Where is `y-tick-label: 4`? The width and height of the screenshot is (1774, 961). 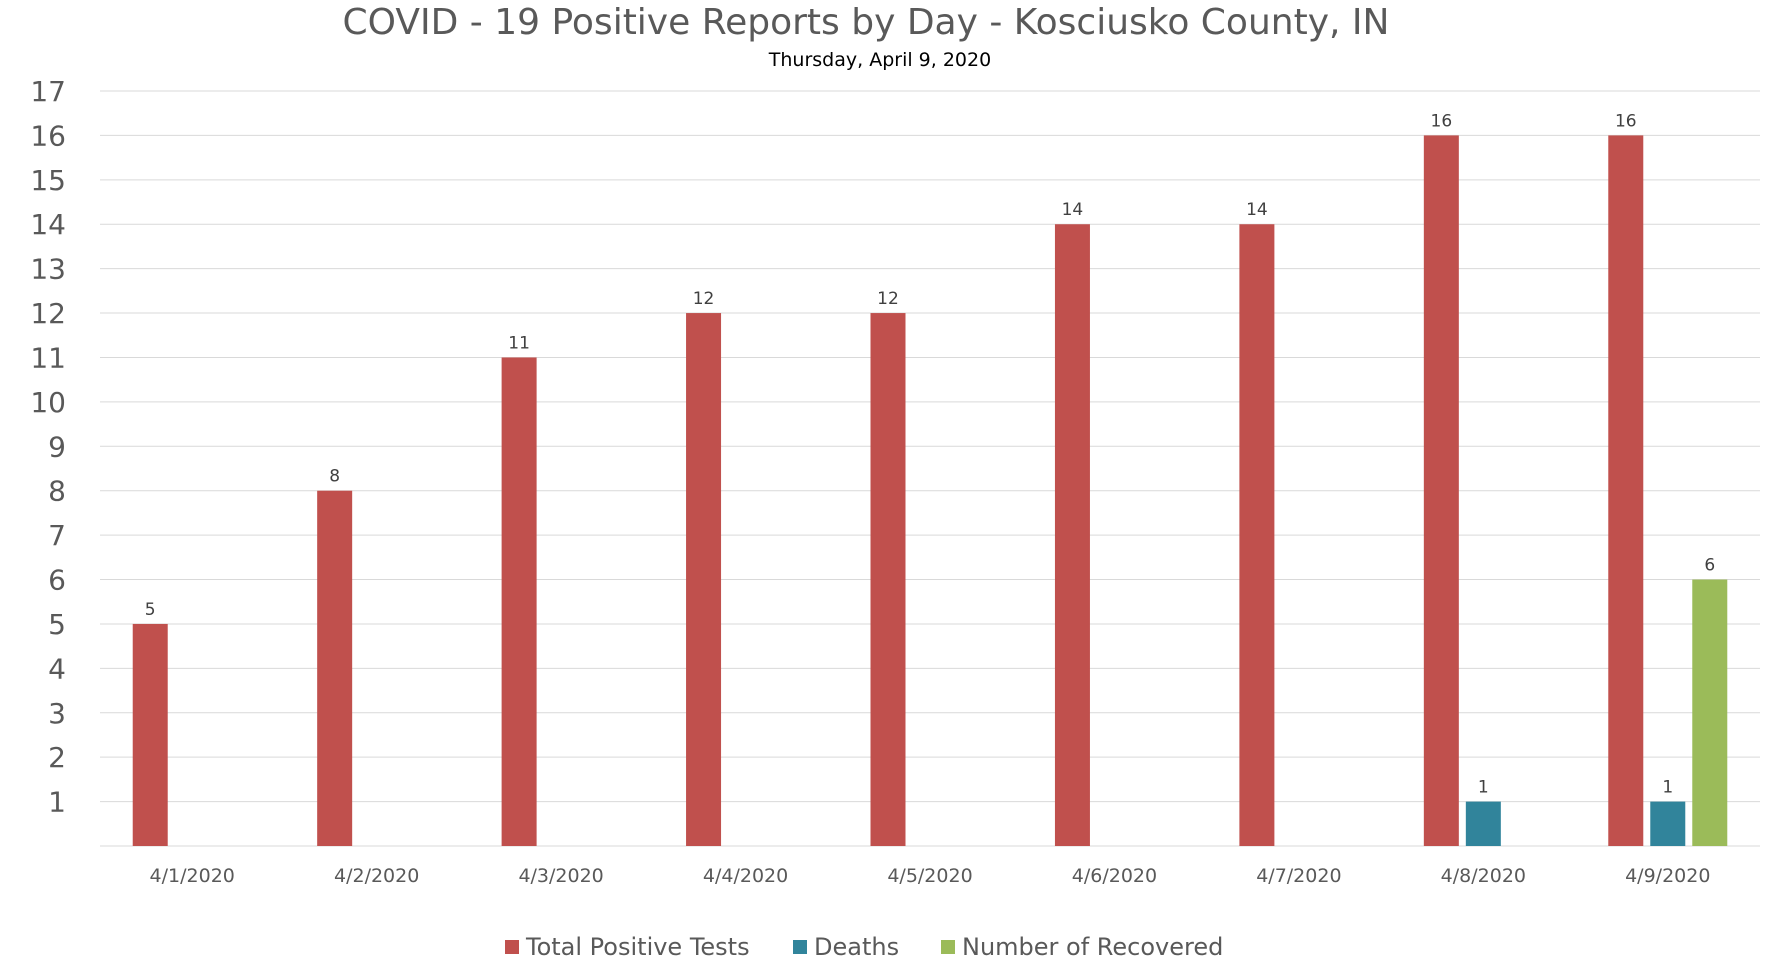 y-tick-label: 4 is located at coordinates (57, 668).